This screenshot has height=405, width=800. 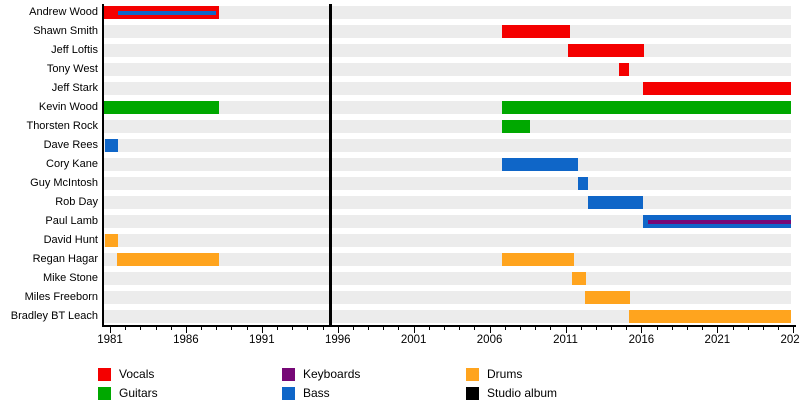 What do you see at coordinates (74, 50) in the screenshot?
I see `member-label: Jeff Loftis` at bounding box center [74, 50].